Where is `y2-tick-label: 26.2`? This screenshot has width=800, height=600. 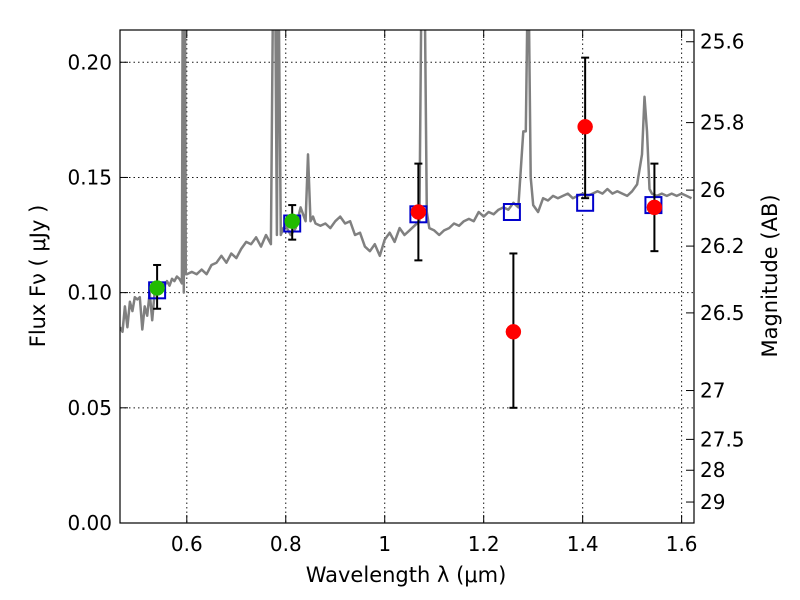
y2-tick-label: 26.2 is located at coordinates (722, 246).